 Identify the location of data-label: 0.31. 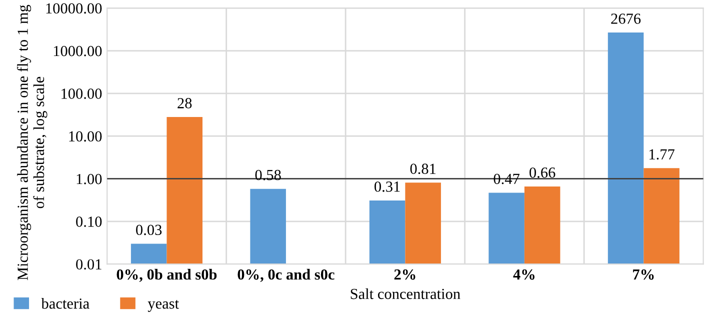
(387, 186).